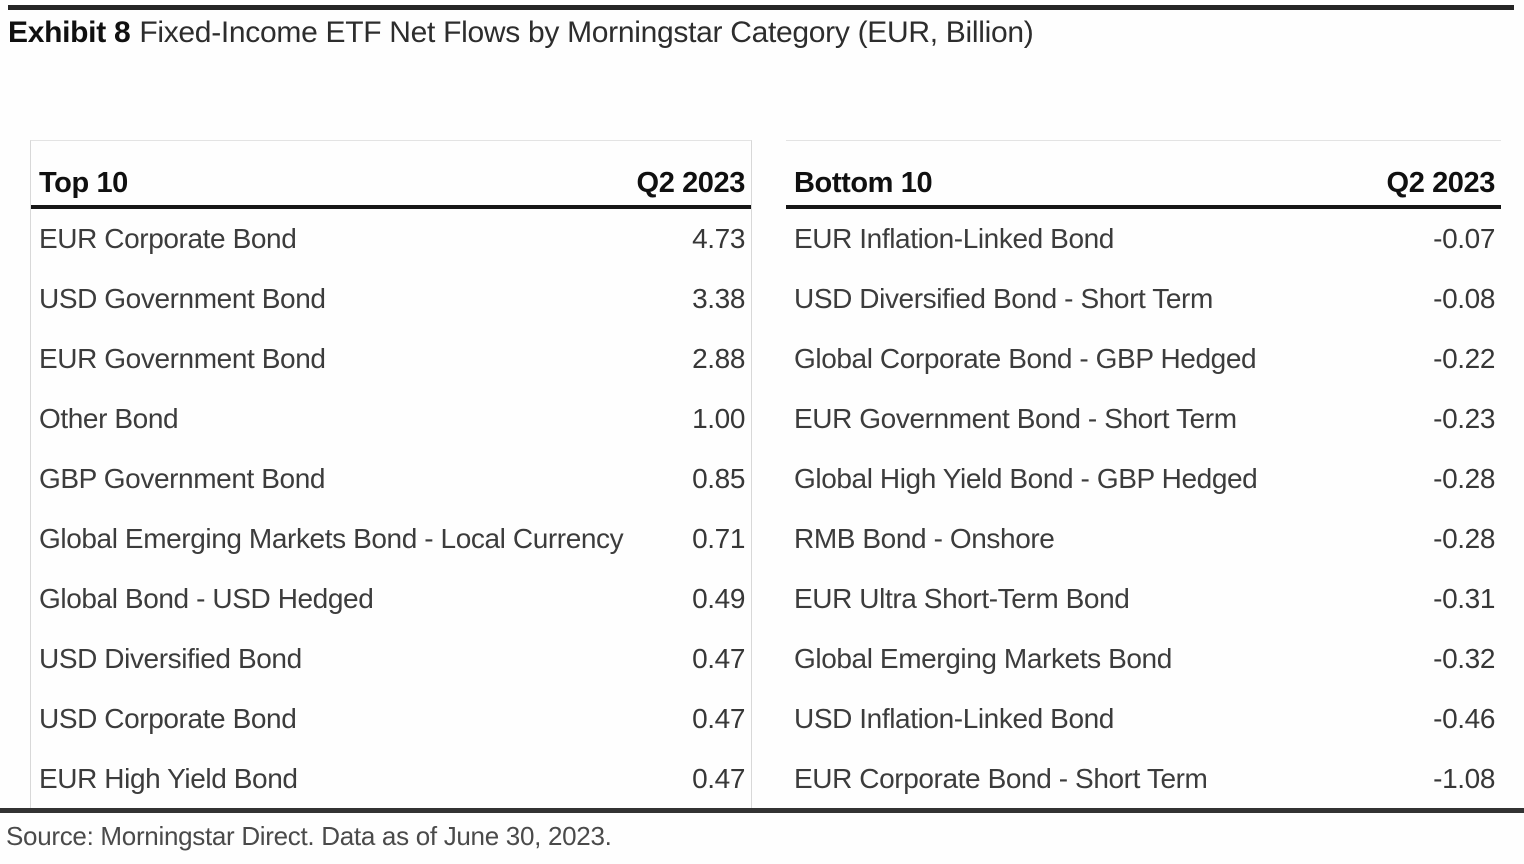  I want to click on table-row: Global Bond - USD Hedged 0.49, so click(391, 599).